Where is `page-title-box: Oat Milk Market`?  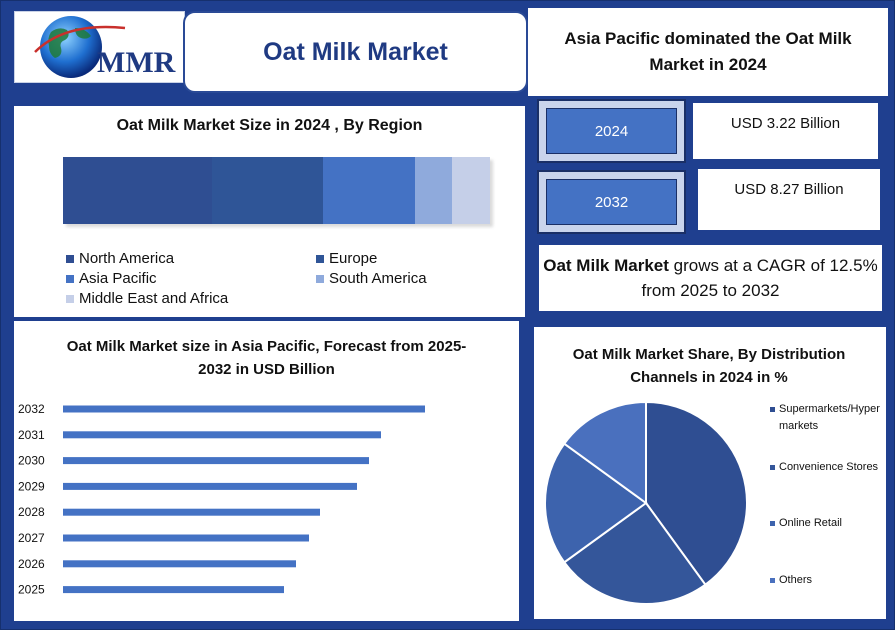
page-title-box: Oat Milk Market is located at coordinates (355, 52).